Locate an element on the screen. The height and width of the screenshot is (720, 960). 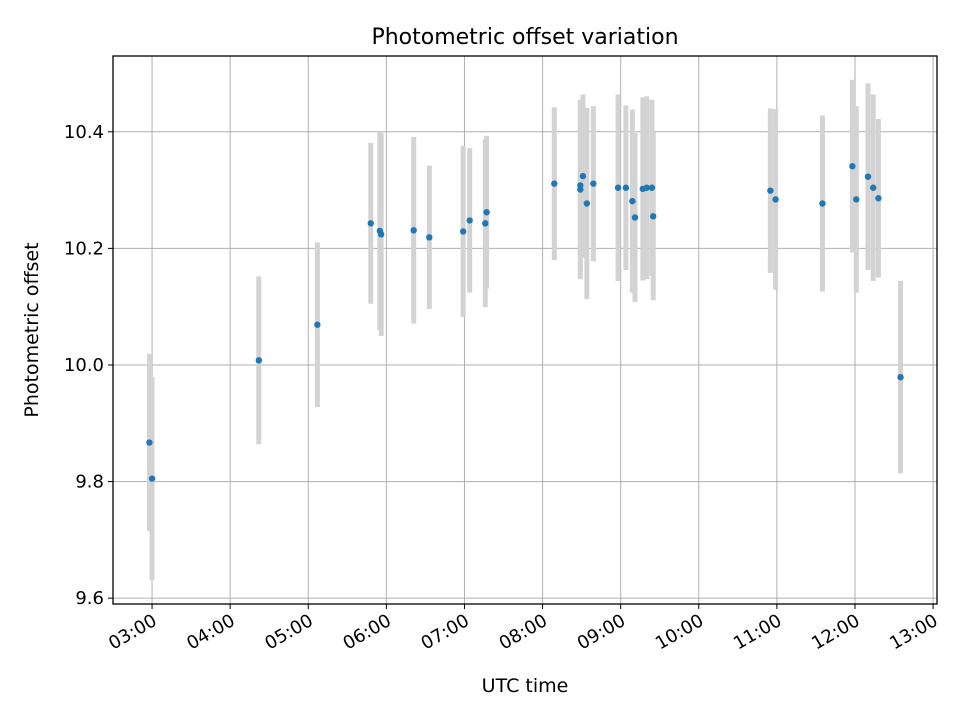
y-tick-label: 10.4 is located at coordinates (84, 132).